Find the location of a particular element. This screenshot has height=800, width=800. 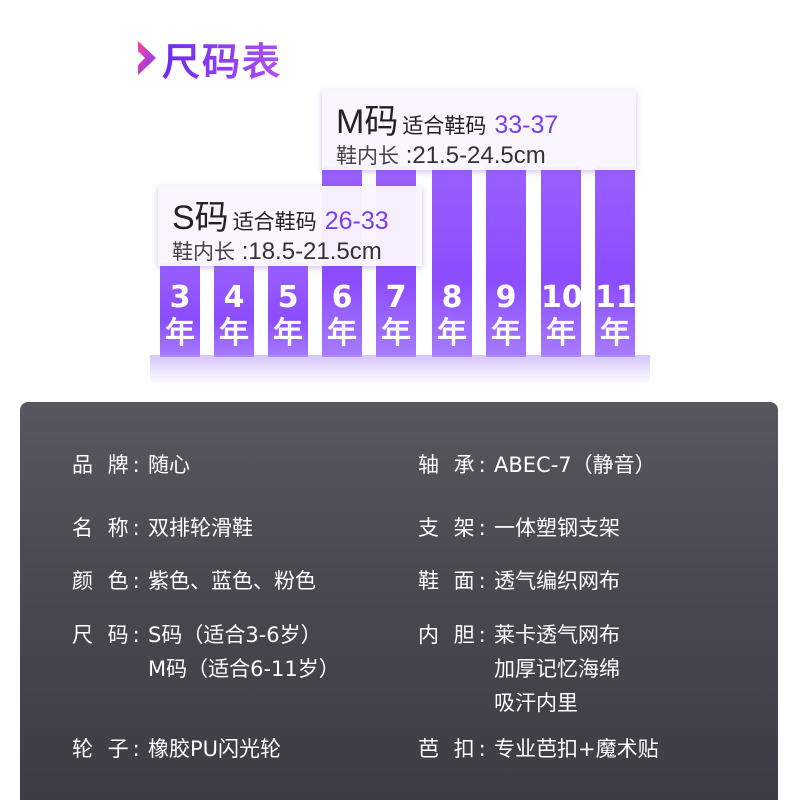

size-card-m: M码 适合鞋码 33-37 鞋内长 :21.5-24.5cm is located at coordinates (479, 130).